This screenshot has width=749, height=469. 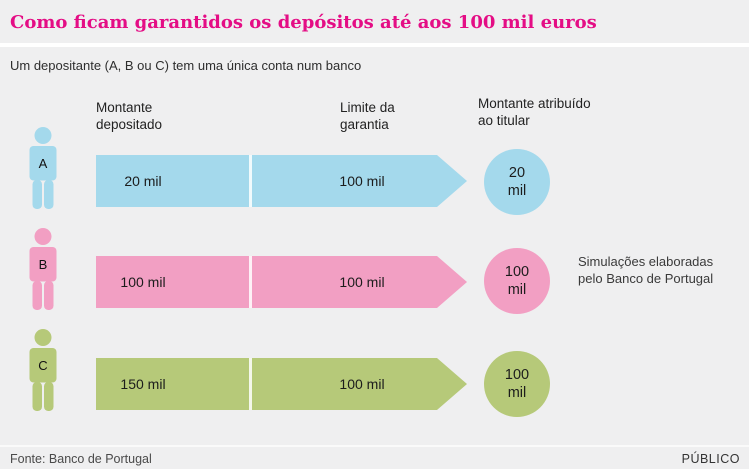 I want to click on guarantee-arrow: 20 mil 100 mil, so click(x=281, y=181).